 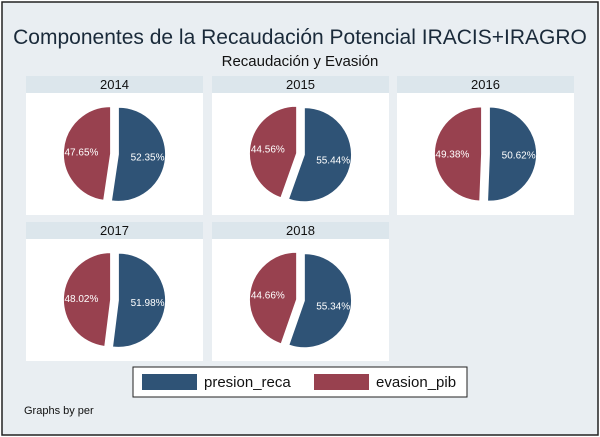 I want to click on legend-swatch-presion-reca, so click(x=169, y=382).